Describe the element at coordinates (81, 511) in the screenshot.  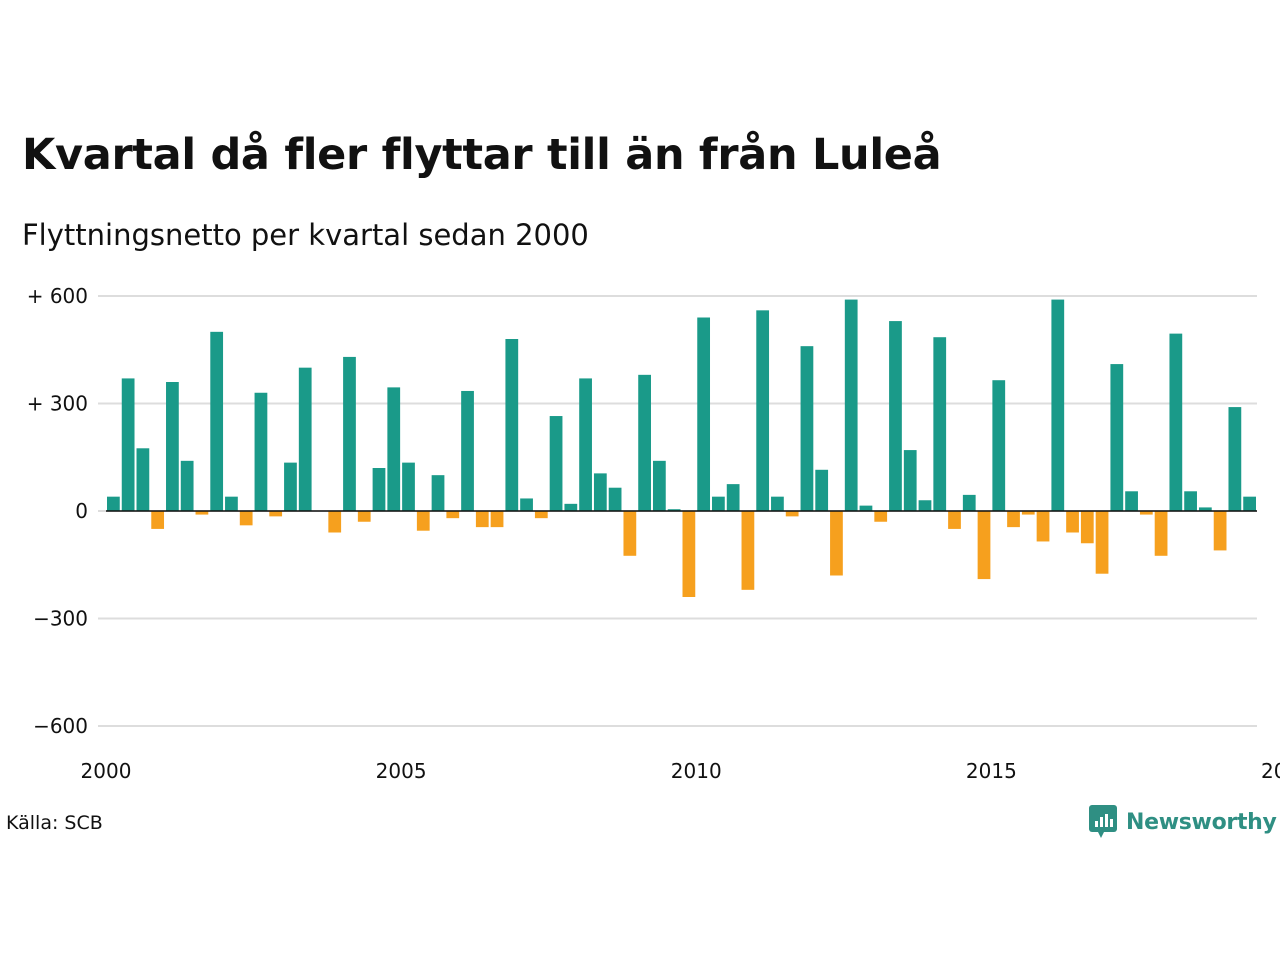
I see `y-tick-label: 0` at that location.